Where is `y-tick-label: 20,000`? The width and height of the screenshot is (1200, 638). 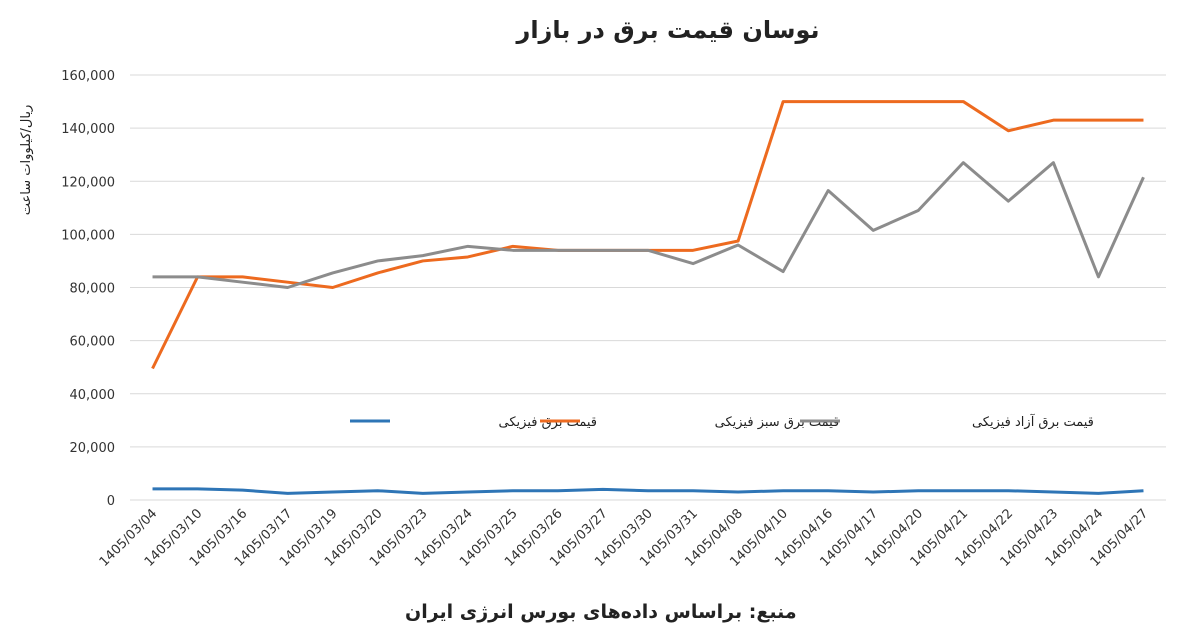 y-tick-label: 20,000 is located at coordinates (93, 448).